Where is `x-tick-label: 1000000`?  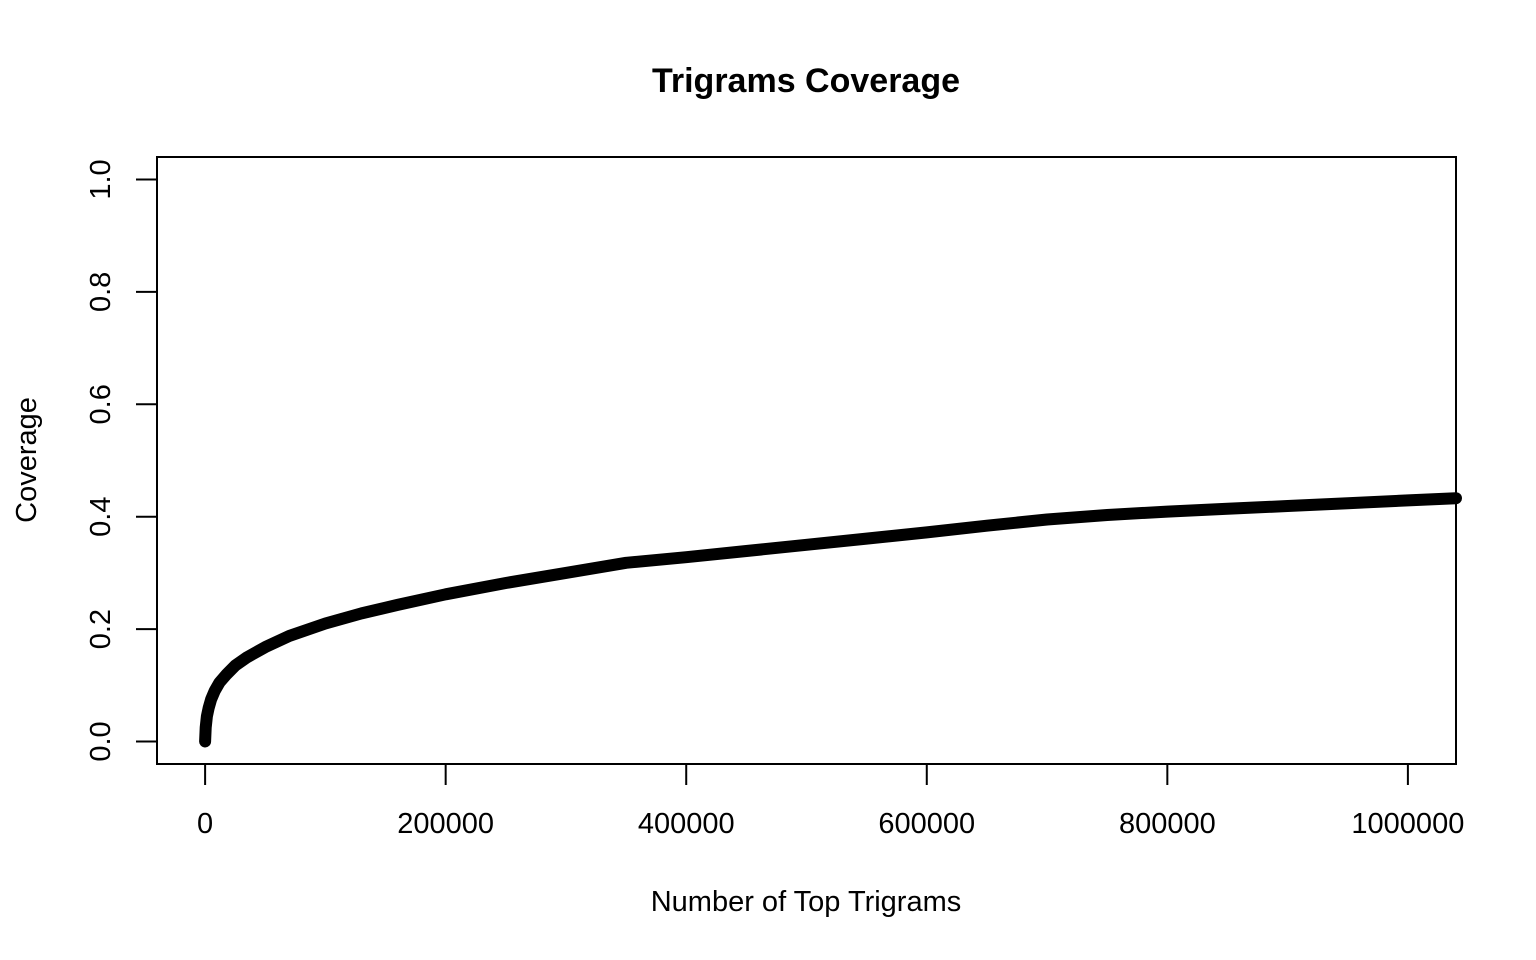 x-tick-label: 1000000 is located at coordinates (1407, 824).